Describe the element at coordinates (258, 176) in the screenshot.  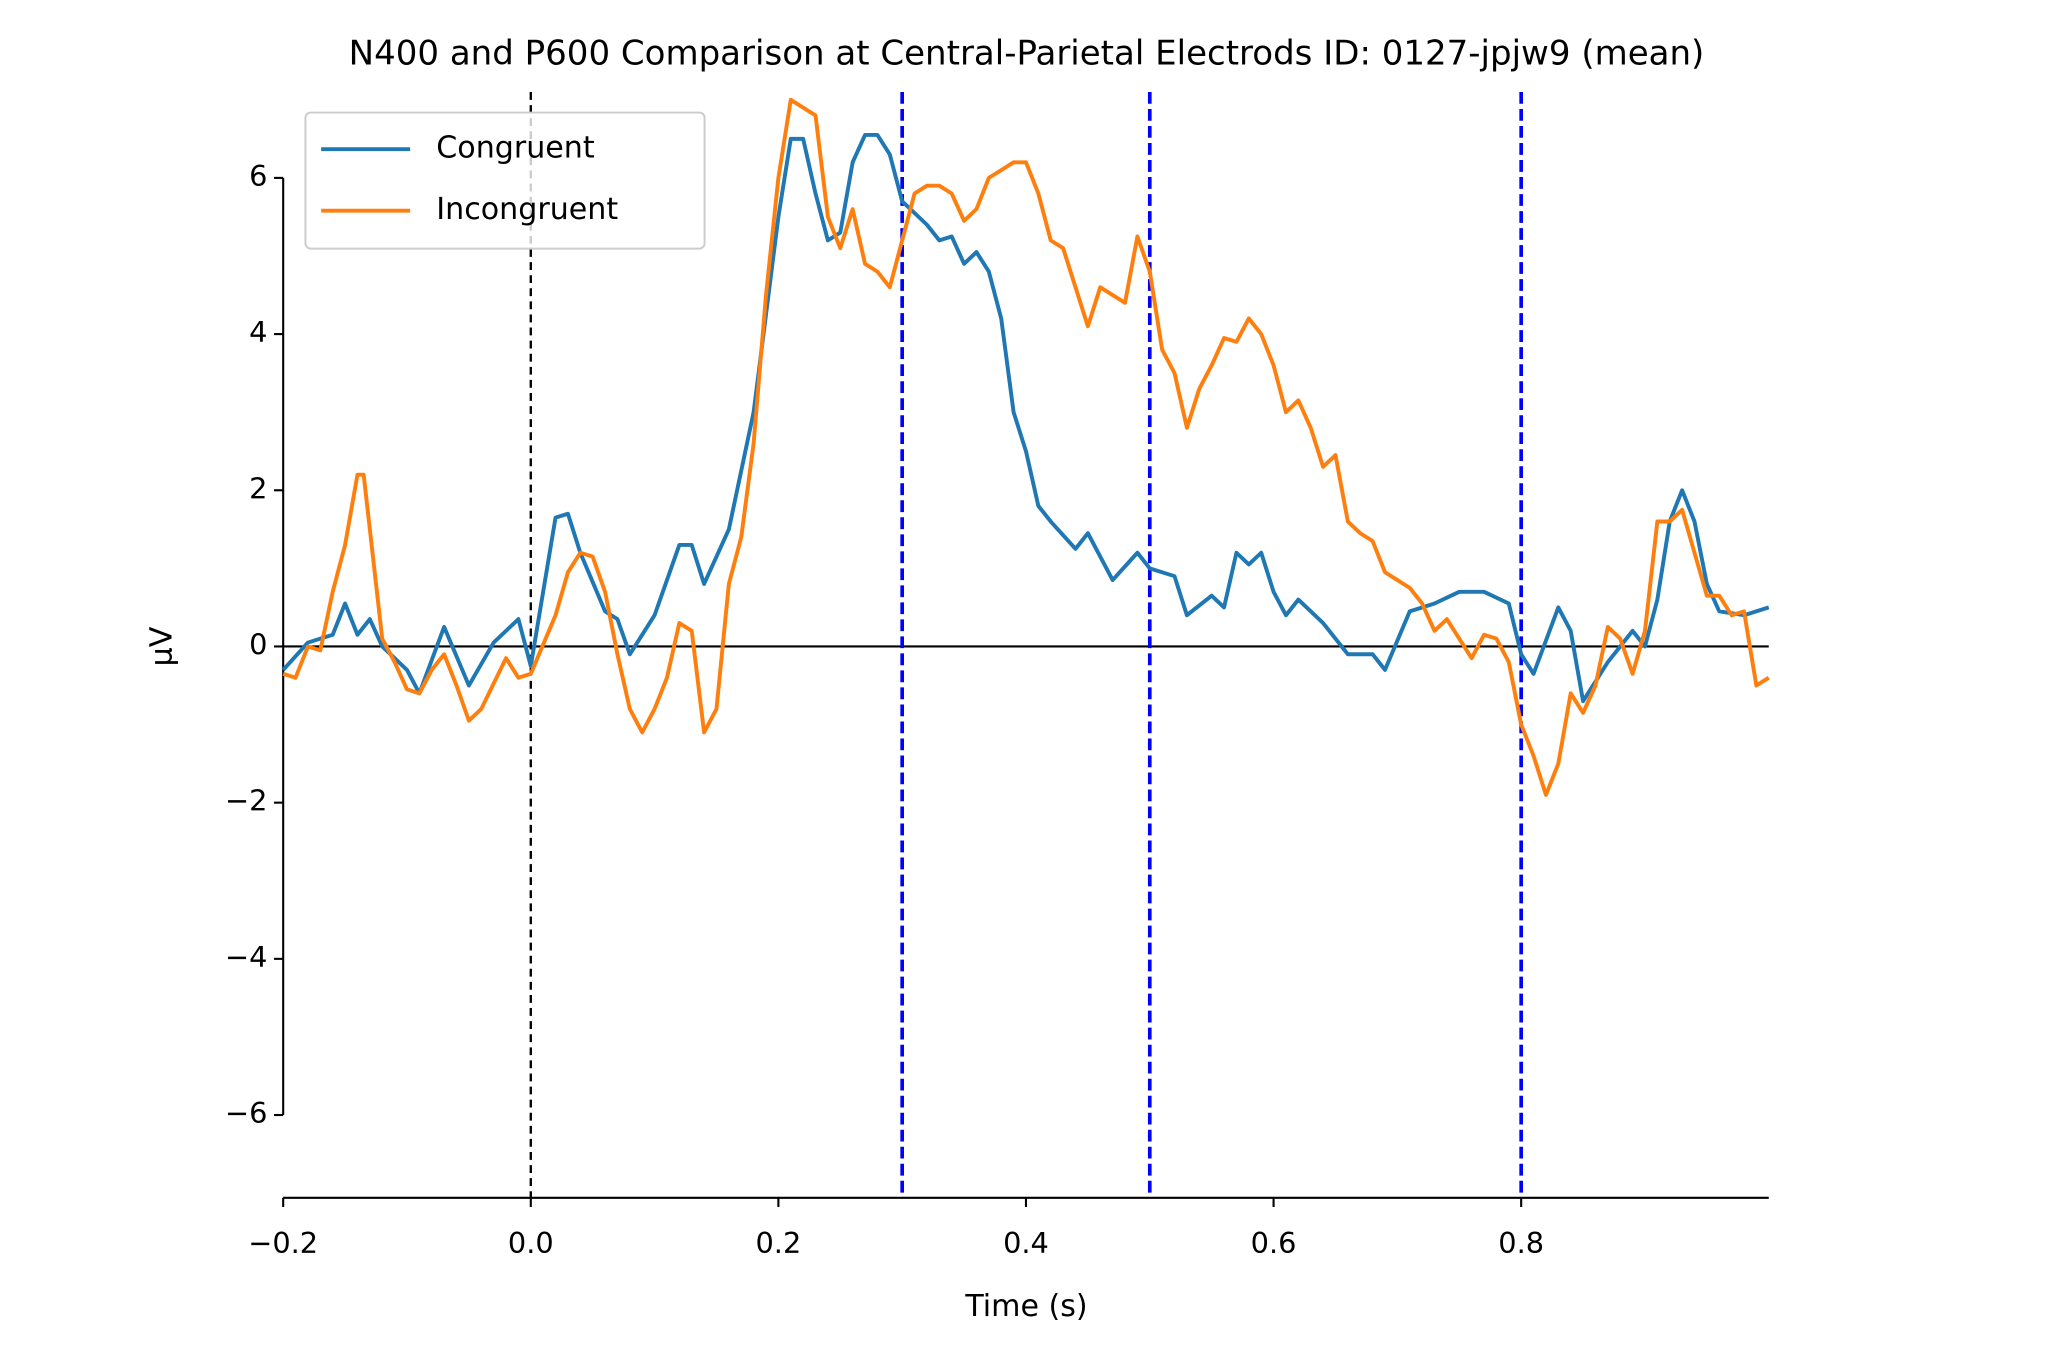
I see `y-tick-label: 6` at that location.